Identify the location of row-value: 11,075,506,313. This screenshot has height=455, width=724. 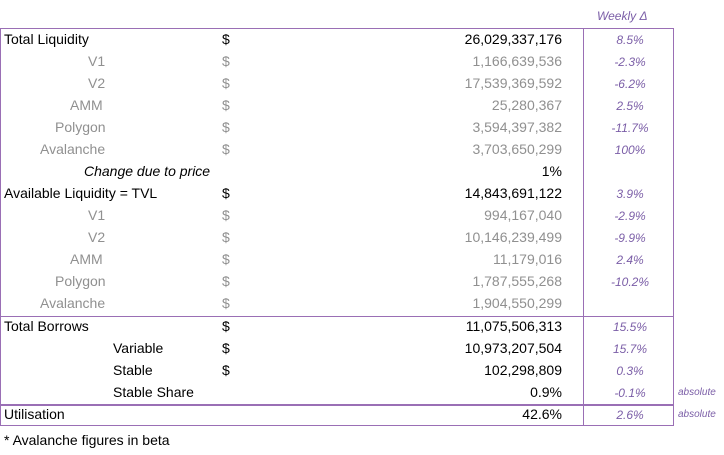
(513, 326).